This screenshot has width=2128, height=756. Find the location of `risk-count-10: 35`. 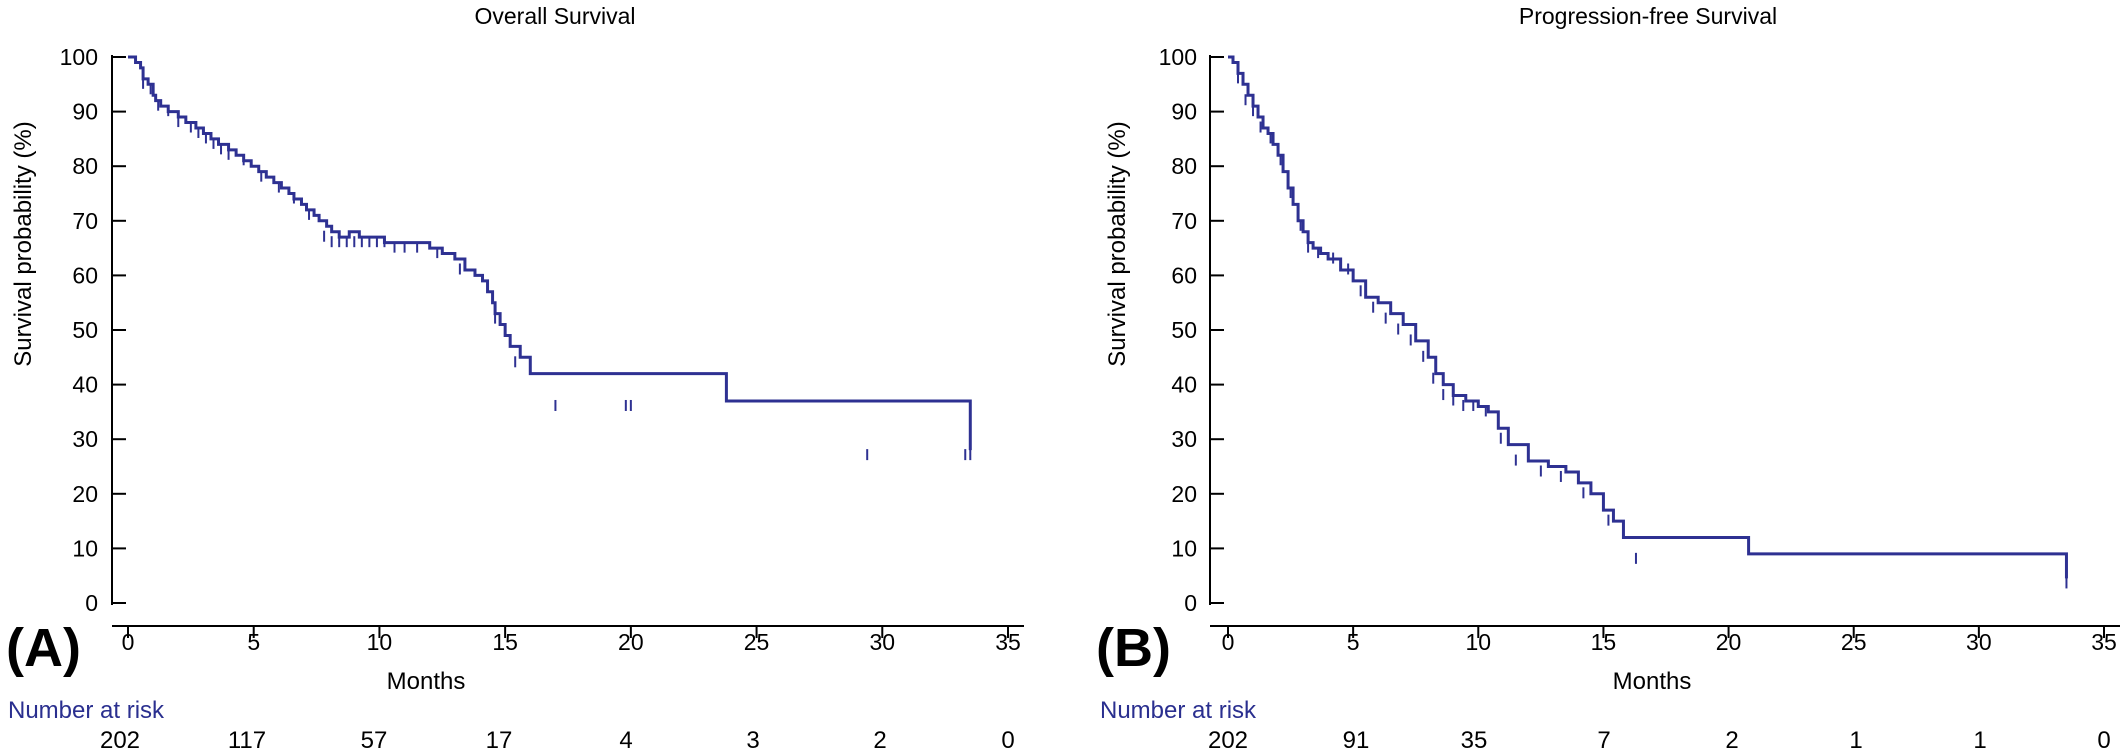

risk-count-10: 35 is located at coordinates (1474, 740).